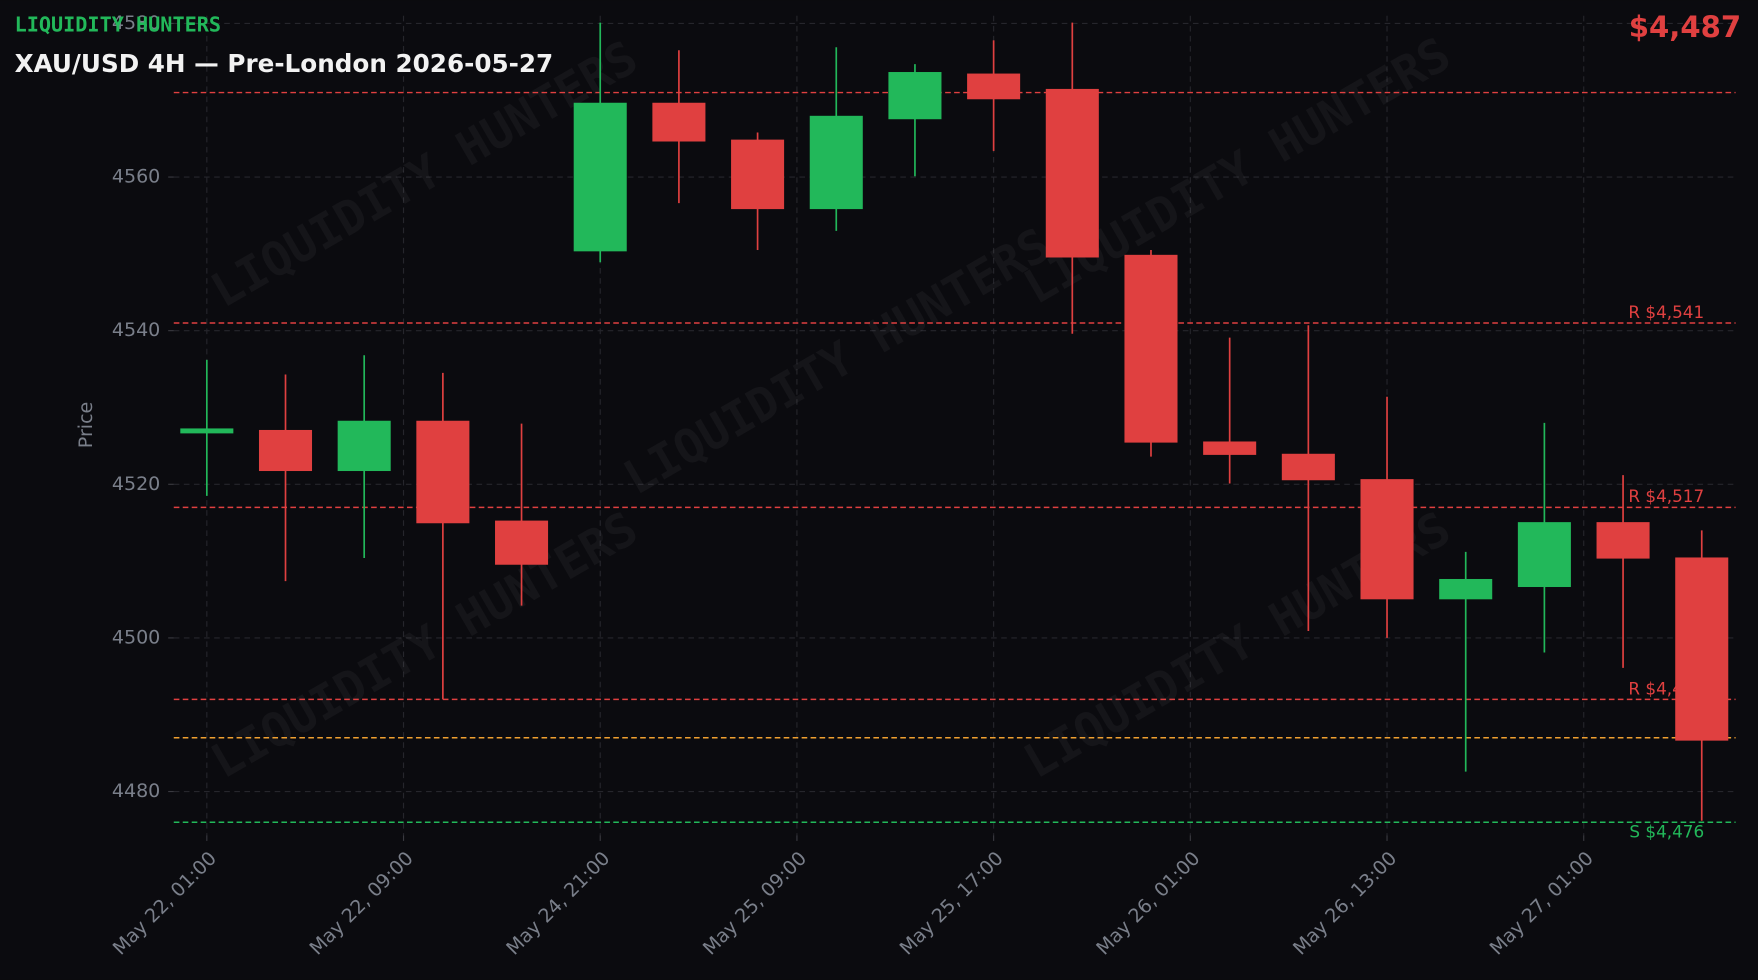  What do you see at coordinates (136, 637) in the screenshot?
I see `y-tick-label: 4500` at bounding box center [136, 637].